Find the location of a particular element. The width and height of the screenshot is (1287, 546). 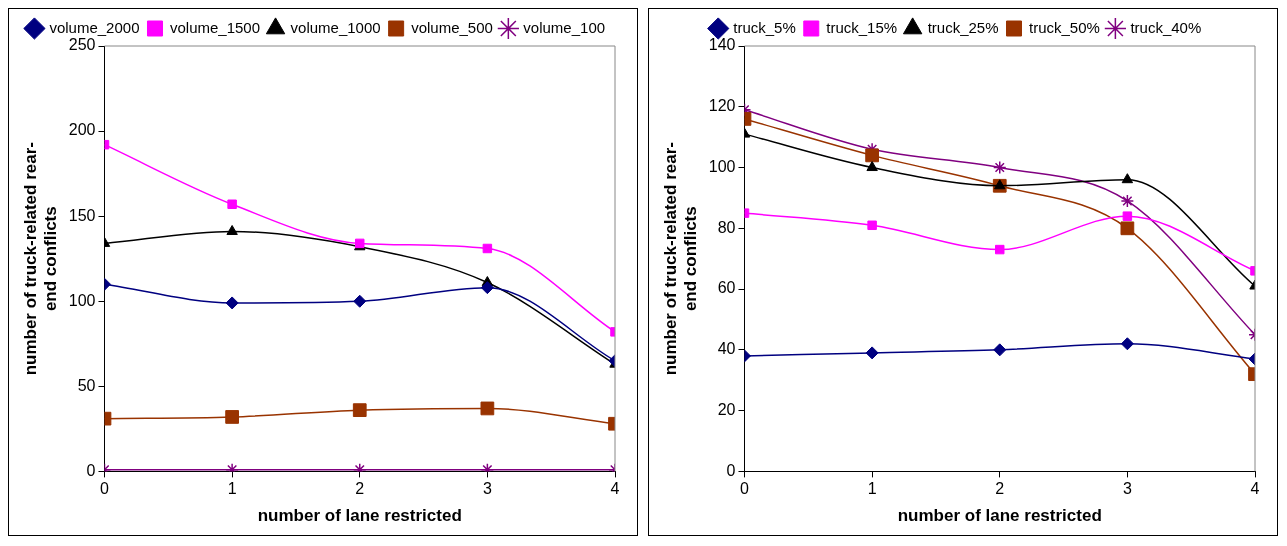

y-tick-label: 250 is located at coordinates (82, 45).